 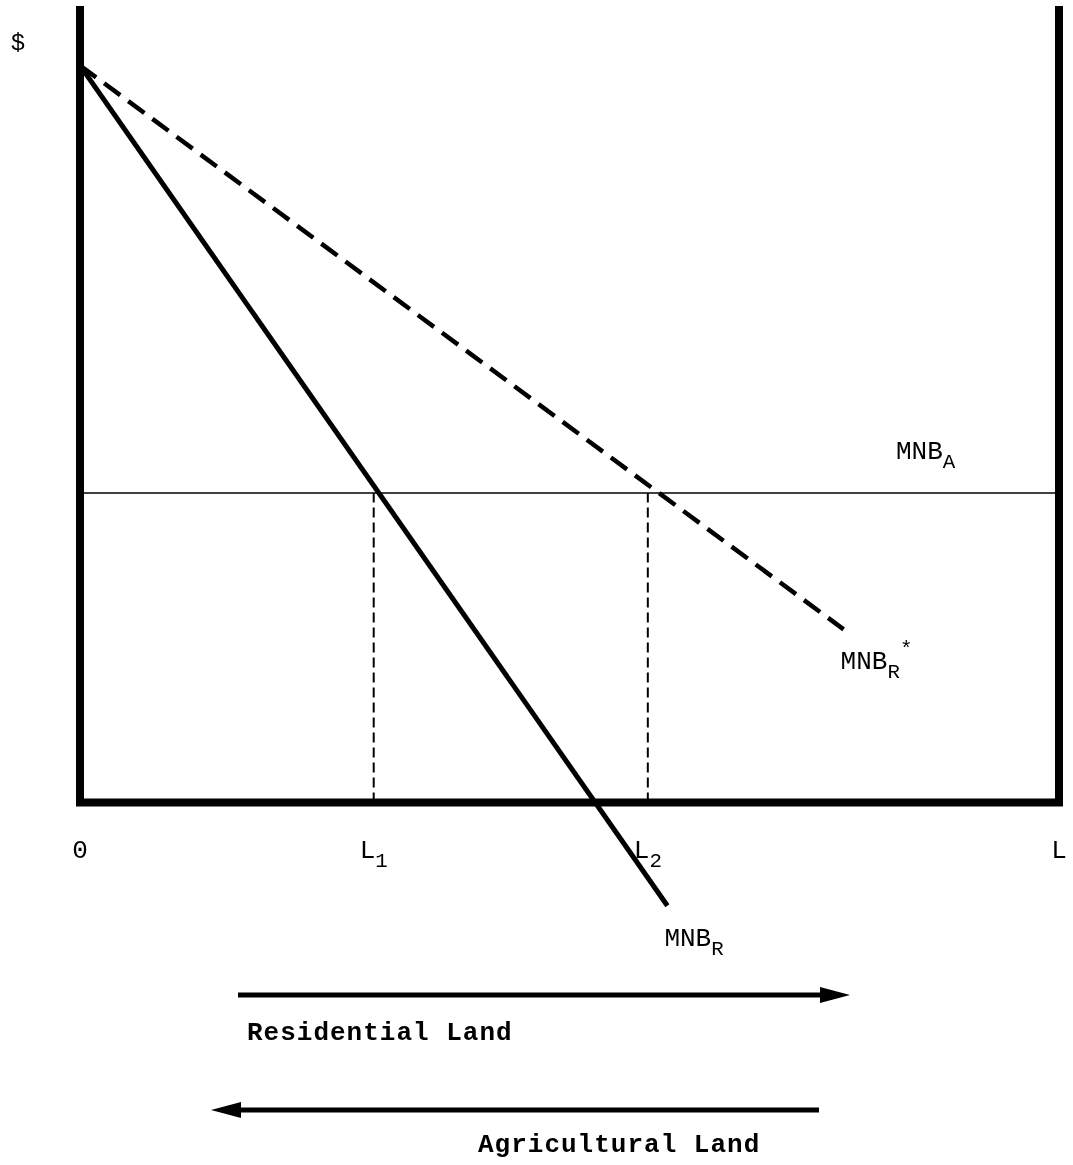 What do you see at coordinates (619, 1145) in the screenshot?
I see `text: Agricultural Land` at bounding box center [619, 1145].